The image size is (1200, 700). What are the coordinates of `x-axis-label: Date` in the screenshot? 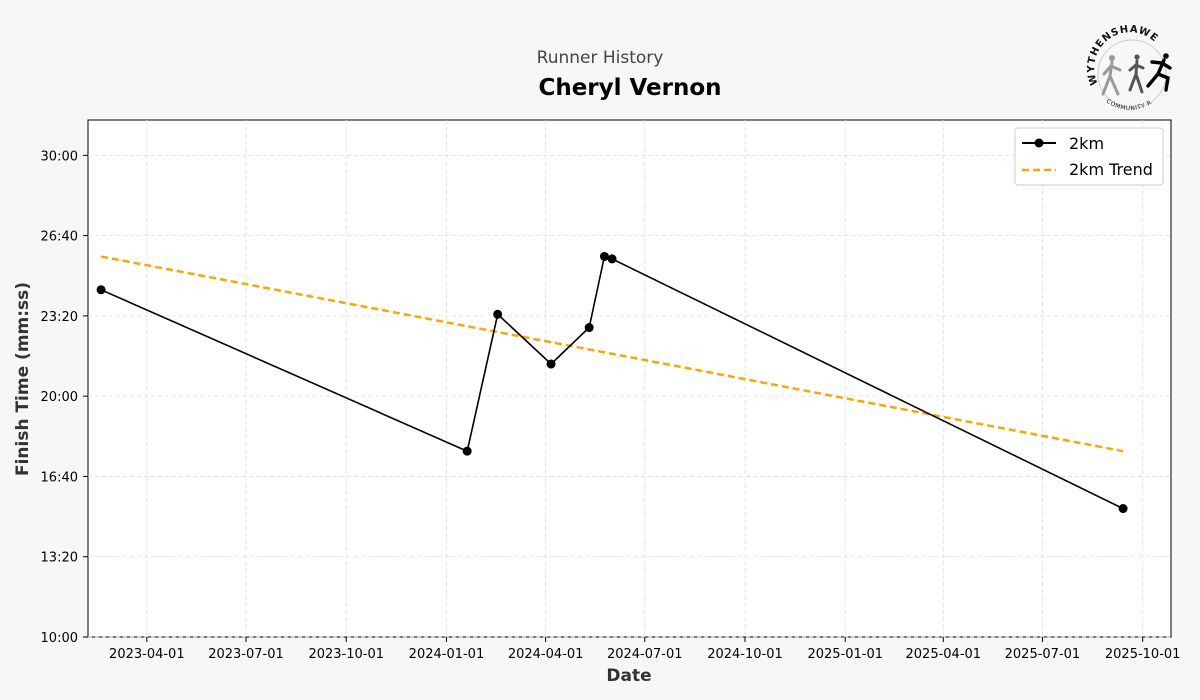 It's located at (628, 676).